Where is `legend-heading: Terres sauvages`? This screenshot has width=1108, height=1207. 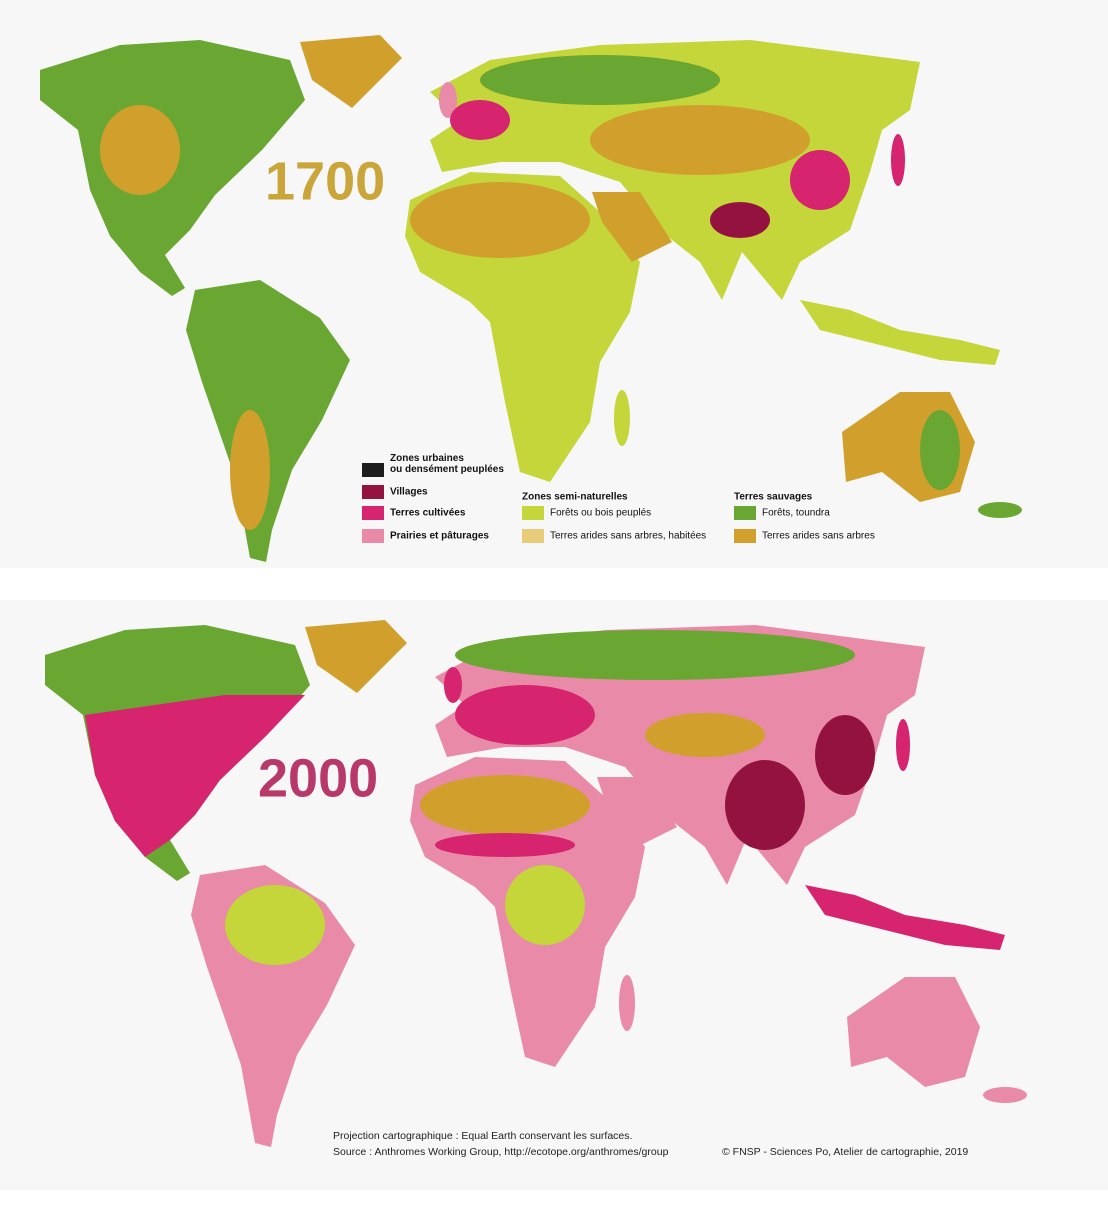
legend-heading: Terres sauvages is located at coordinates (773, 497).